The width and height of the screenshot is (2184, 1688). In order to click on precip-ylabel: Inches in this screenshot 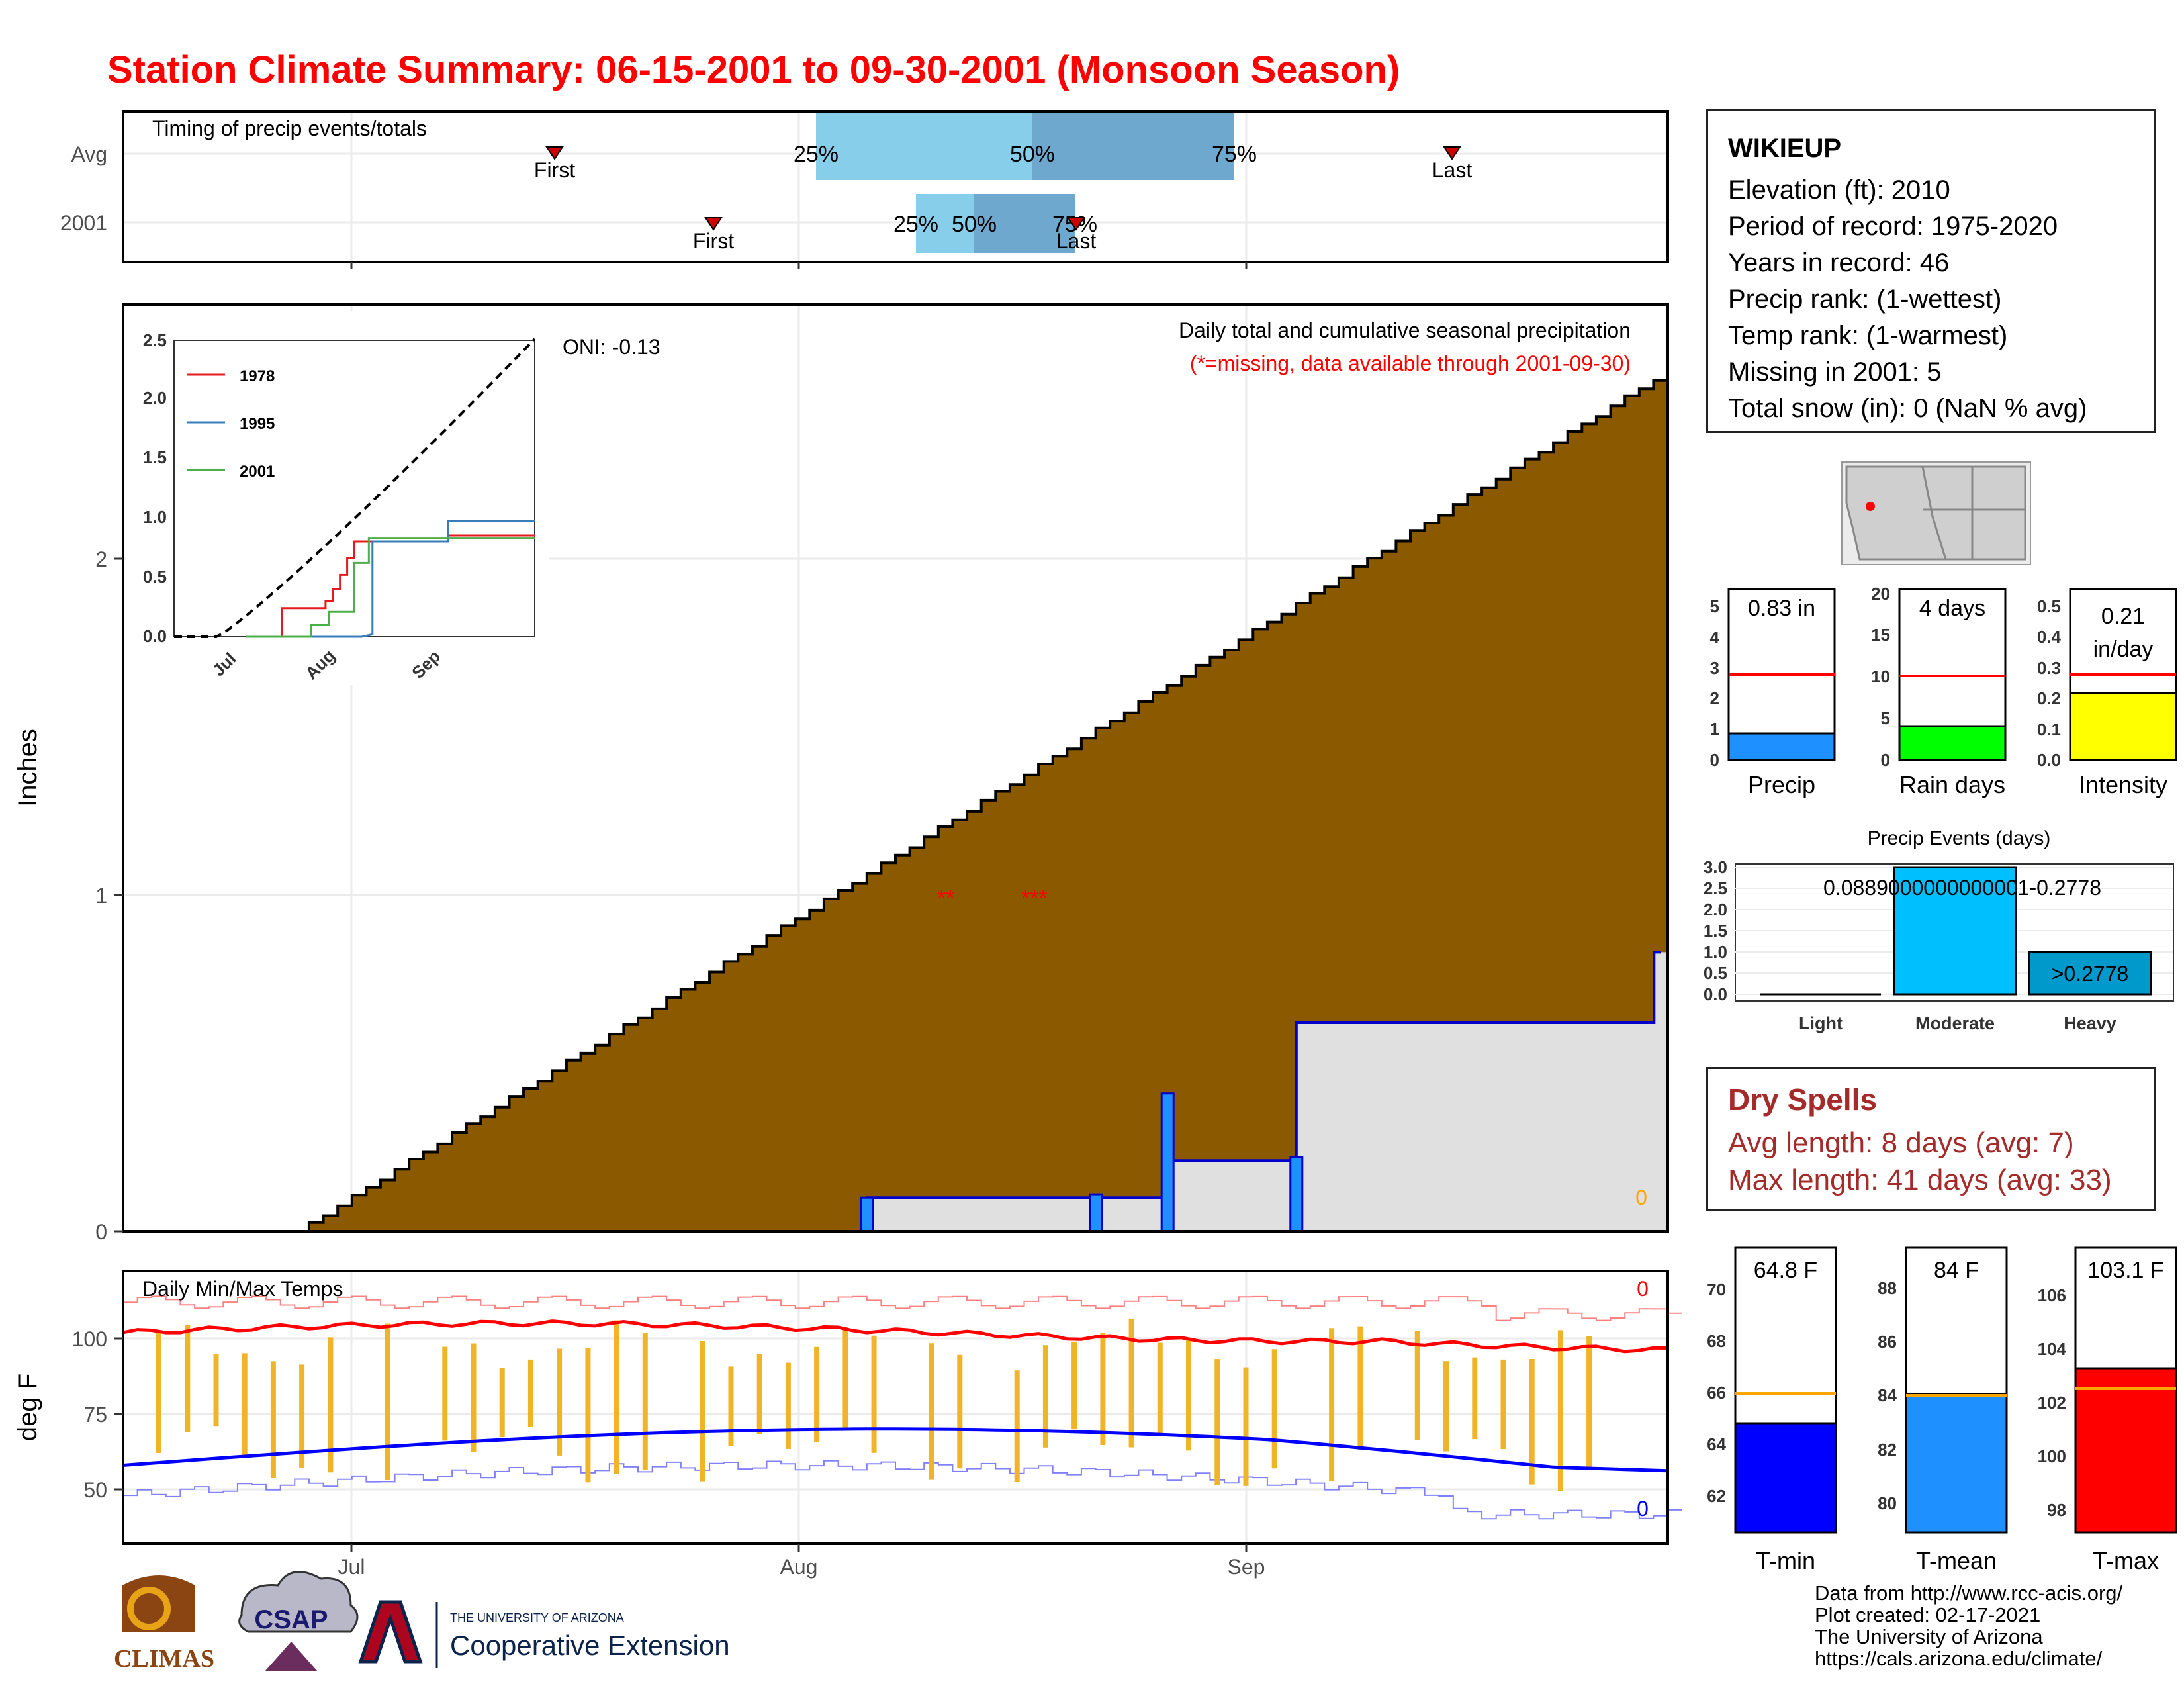, I will do `click(28, 768)`.